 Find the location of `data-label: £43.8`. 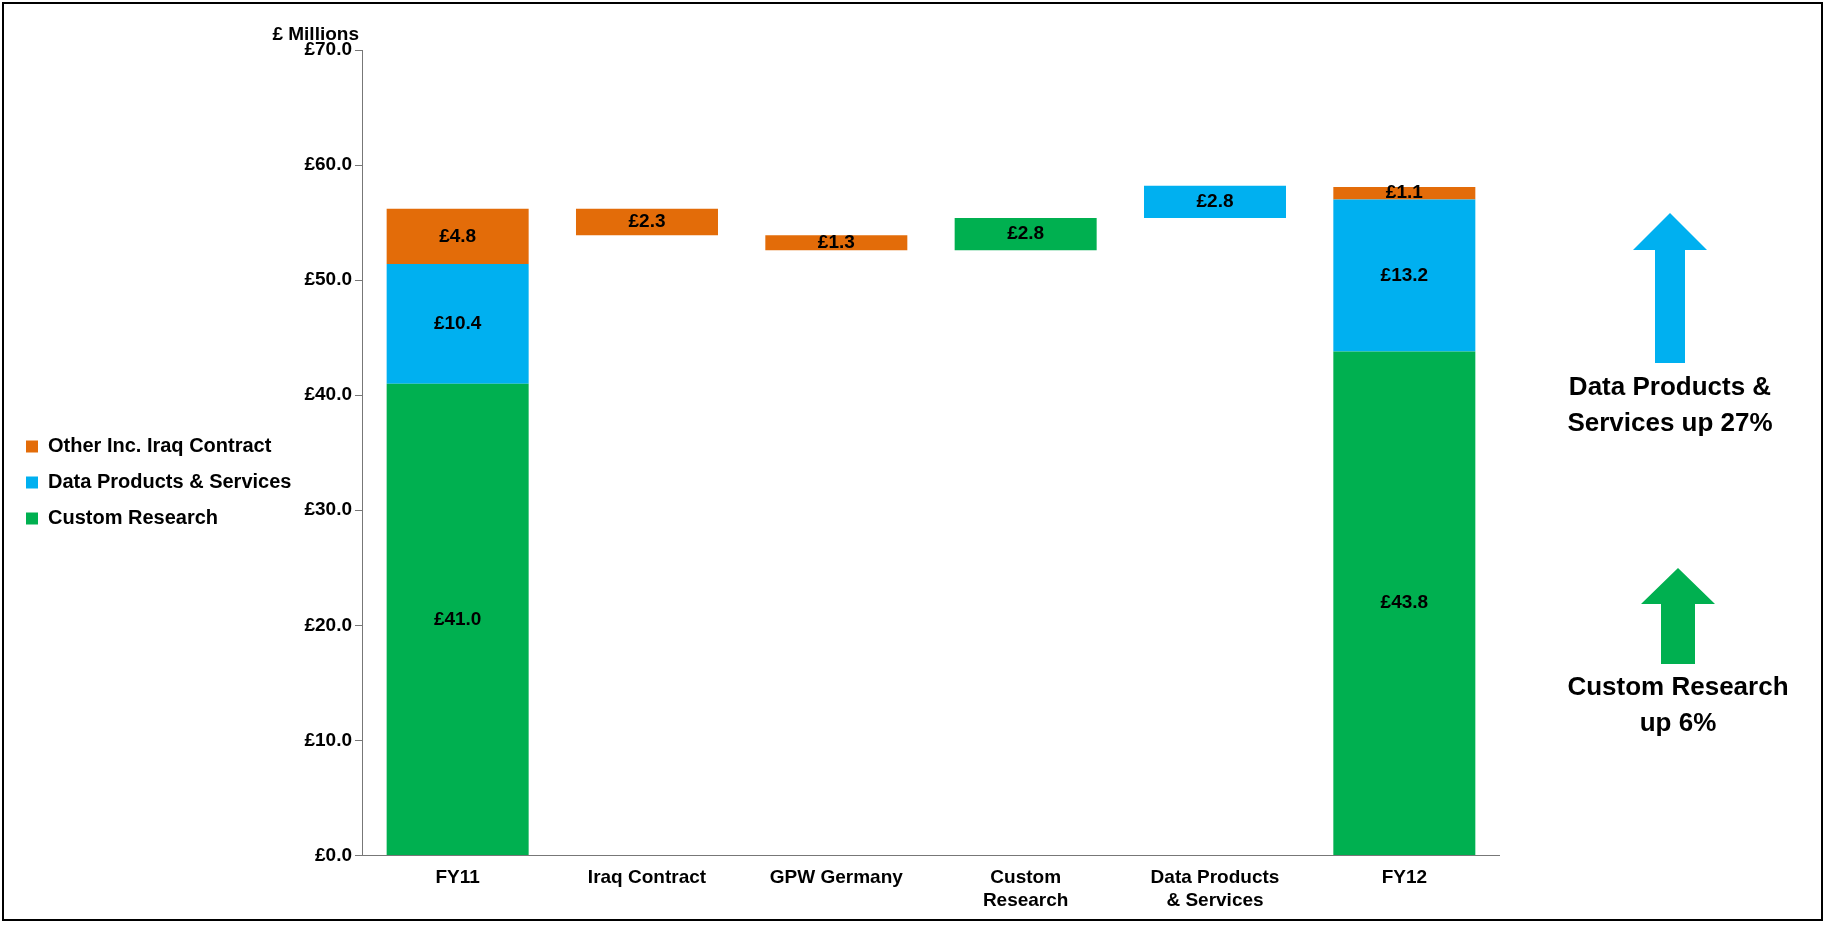

data-label: £43.8 is located at coordinates (1404, 602).